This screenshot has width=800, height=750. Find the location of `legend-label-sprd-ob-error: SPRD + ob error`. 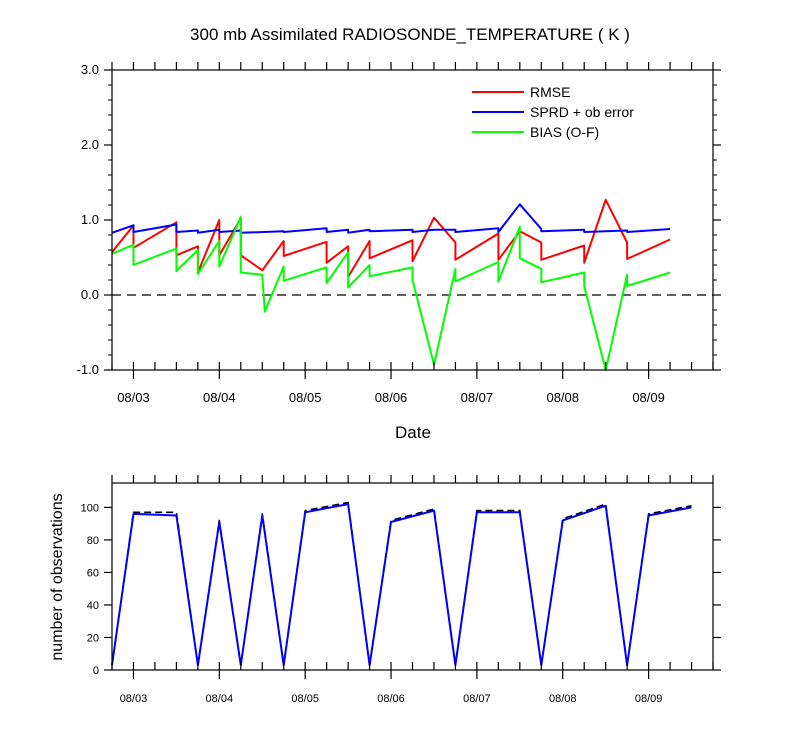

legend-label-sprd-ob-error: SPRD + ob error is located at coordinates (582, 112).